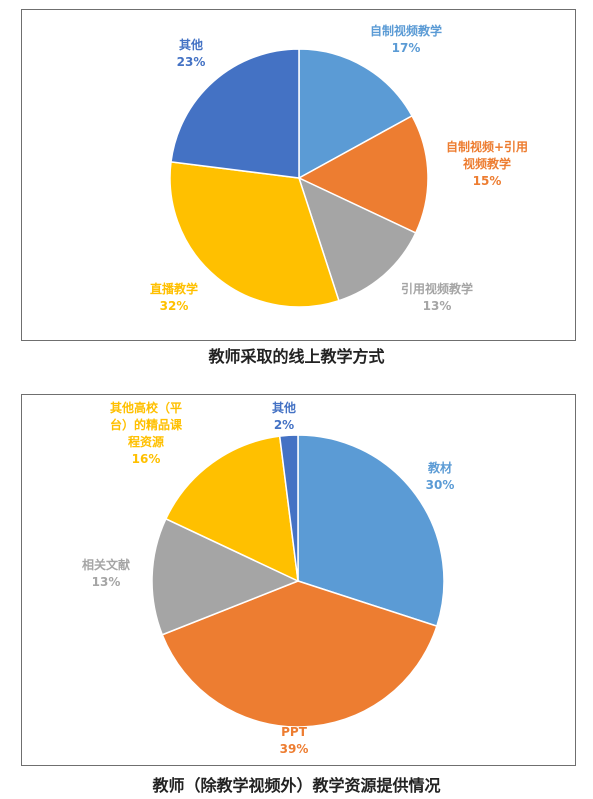 This screenshot has height=799, width=593. Describe the element at coordinates (106, 564) in the screenshot. I see `slice-category-label-teaching-resources-2-0: 相关文献` at that location.